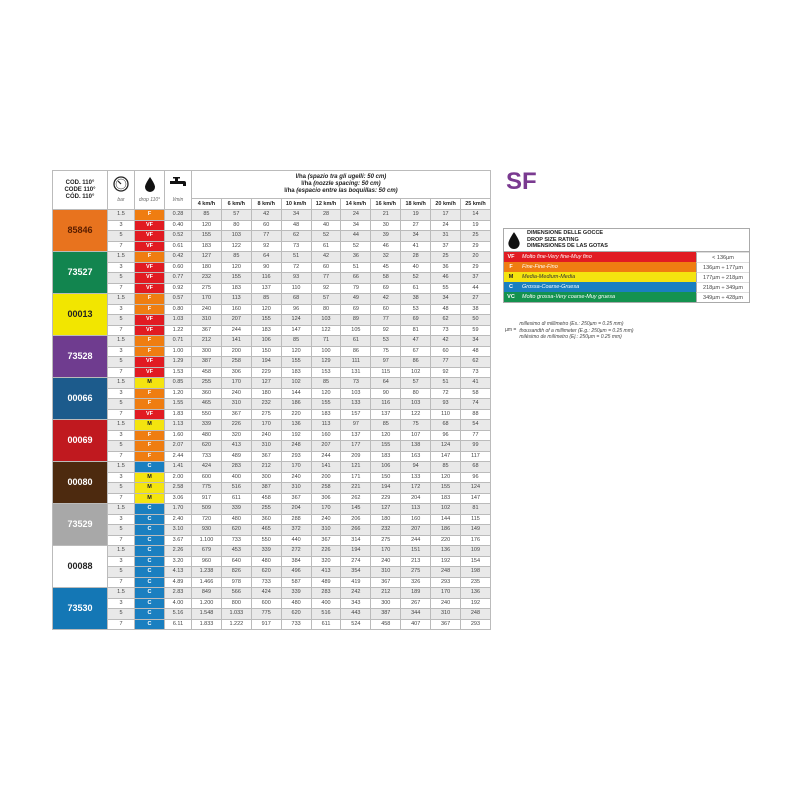 This screenshot has height=800, width=800. What do you see at coordinates (326, 603) in the screenshot?
I see `lha-value: 400` at bounding box center [326, 603].